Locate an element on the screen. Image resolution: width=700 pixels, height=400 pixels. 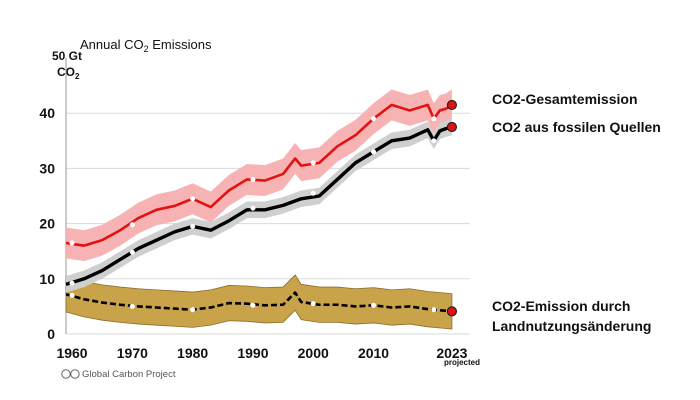
x-tick-label-2023: 2023 is located at coordinates (451, 353).